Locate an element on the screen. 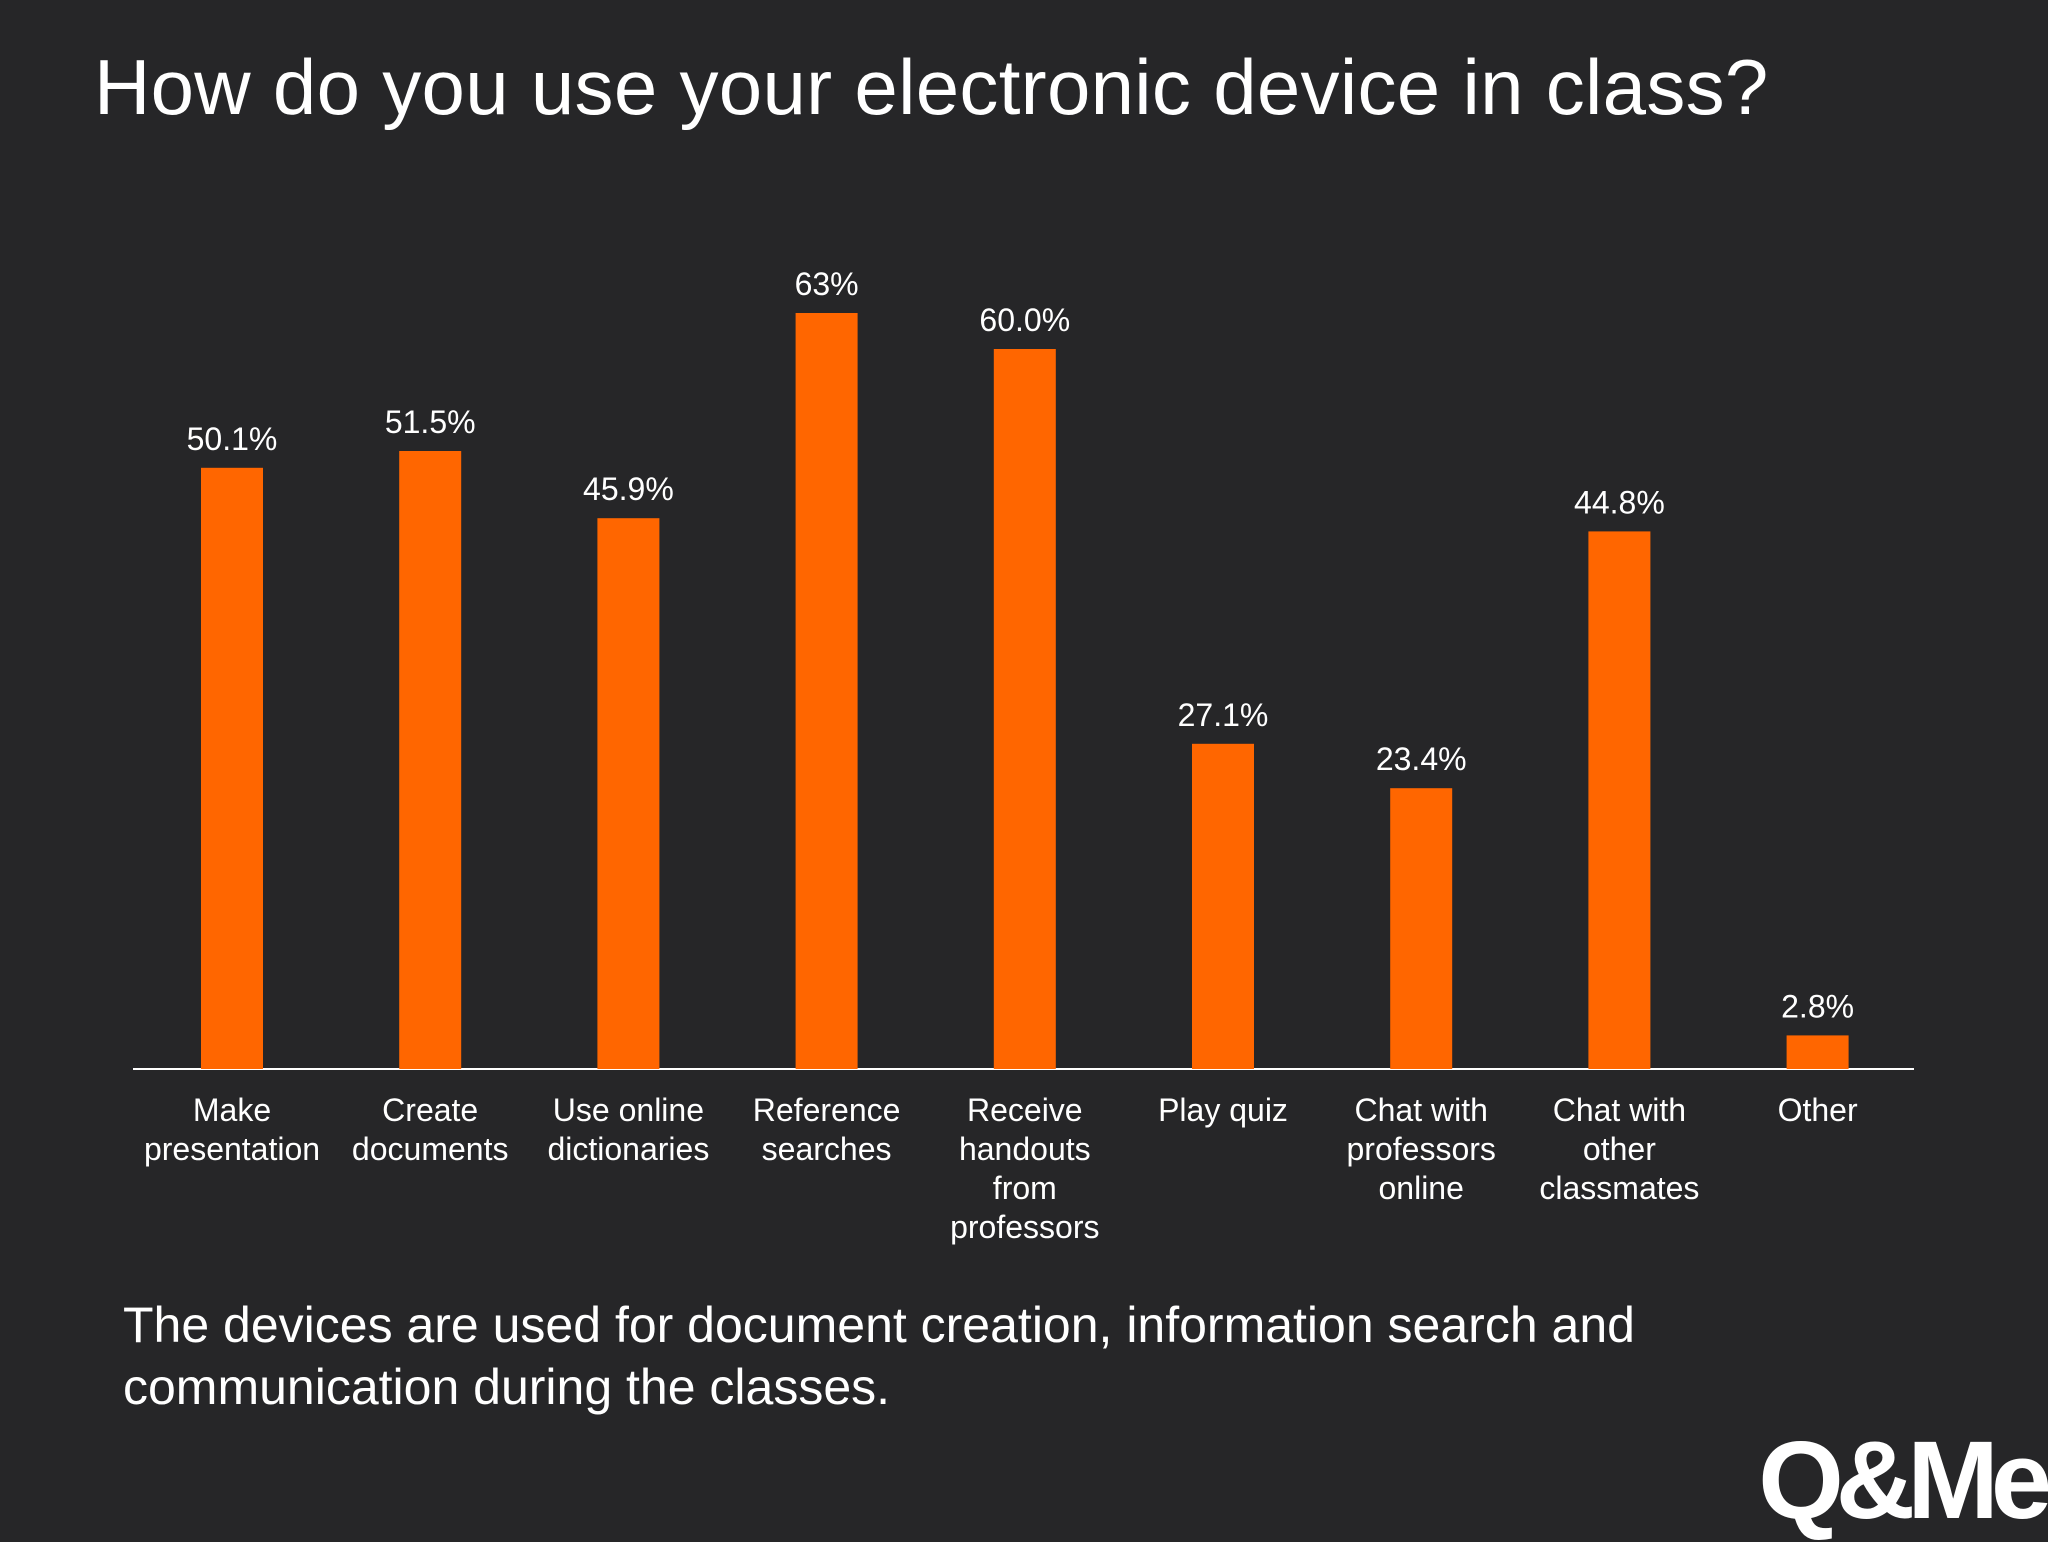 This screenshot has width=2048, height=1542. category-label-8: Other is located at coordinates (1818, 1110).